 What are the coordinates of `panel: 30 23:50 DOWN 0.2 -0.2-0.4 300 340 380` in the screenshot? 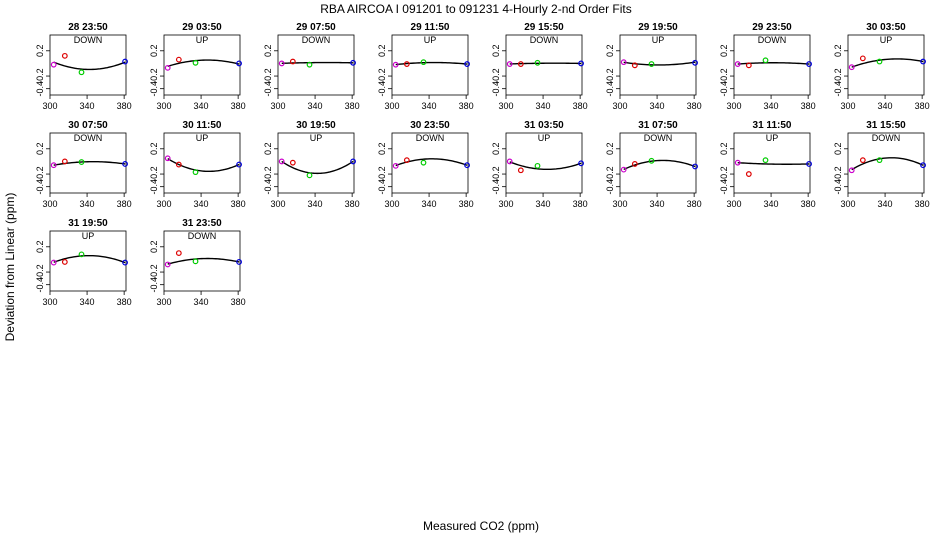 It's located at (425, 164).